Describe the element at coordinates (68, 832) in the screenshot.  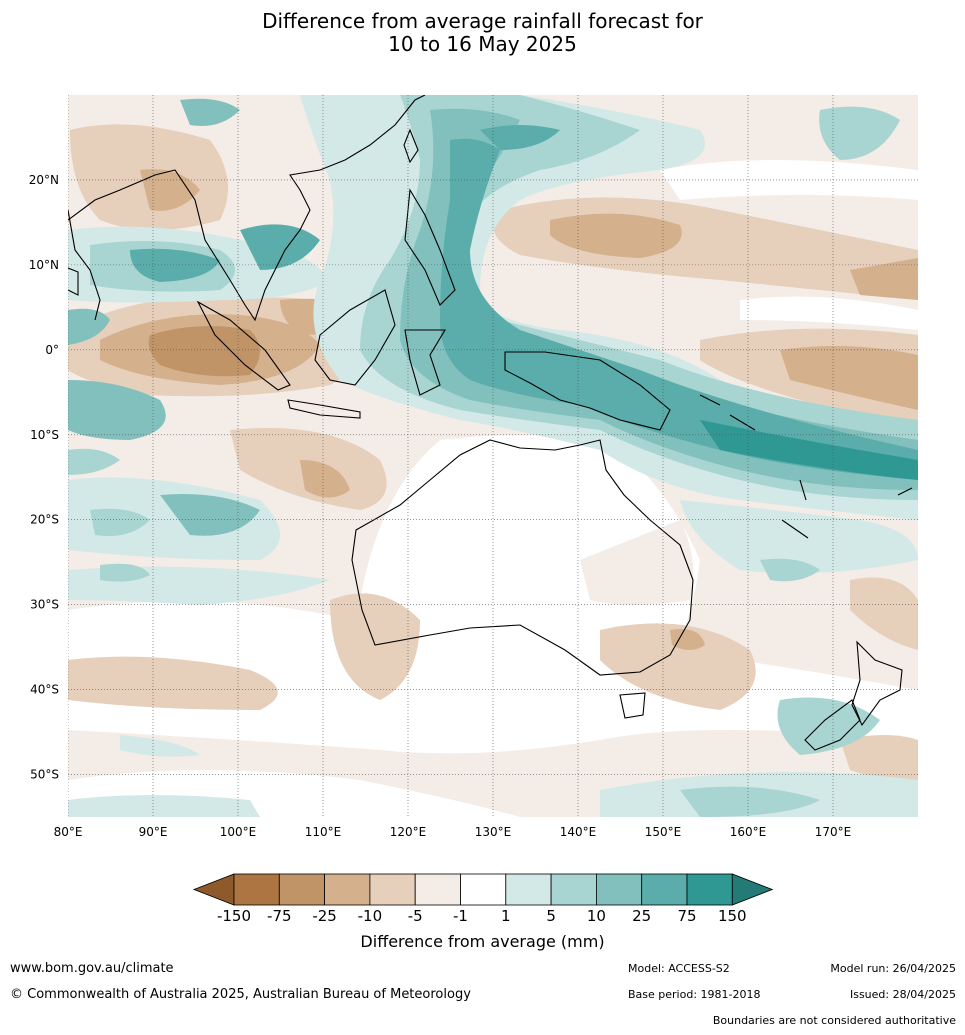
I see `longitude-label: 80°E` at that location.